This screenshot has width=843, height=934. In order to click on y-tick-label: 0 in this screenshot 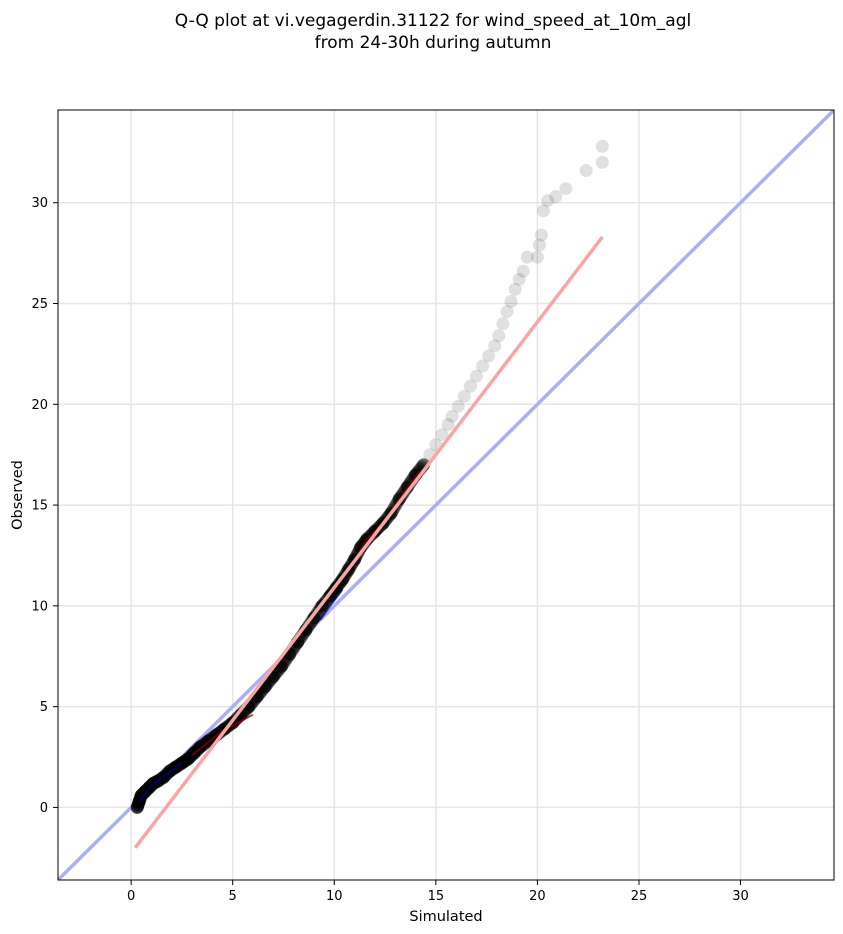, I will do `click(44, 808)`.